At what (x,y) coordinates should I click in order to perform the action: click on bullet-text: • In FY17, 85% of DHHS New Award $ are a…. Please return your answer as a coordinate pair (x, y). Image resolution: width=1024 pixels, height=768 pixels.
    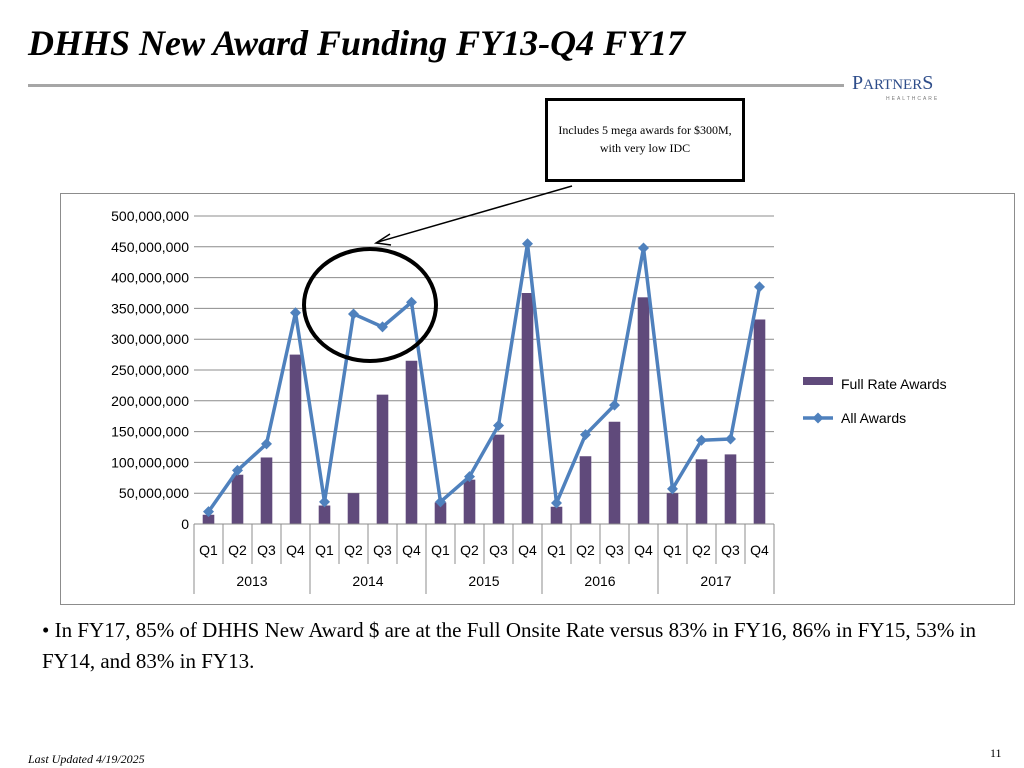
    Looking at the image, I should click on (509, 645).